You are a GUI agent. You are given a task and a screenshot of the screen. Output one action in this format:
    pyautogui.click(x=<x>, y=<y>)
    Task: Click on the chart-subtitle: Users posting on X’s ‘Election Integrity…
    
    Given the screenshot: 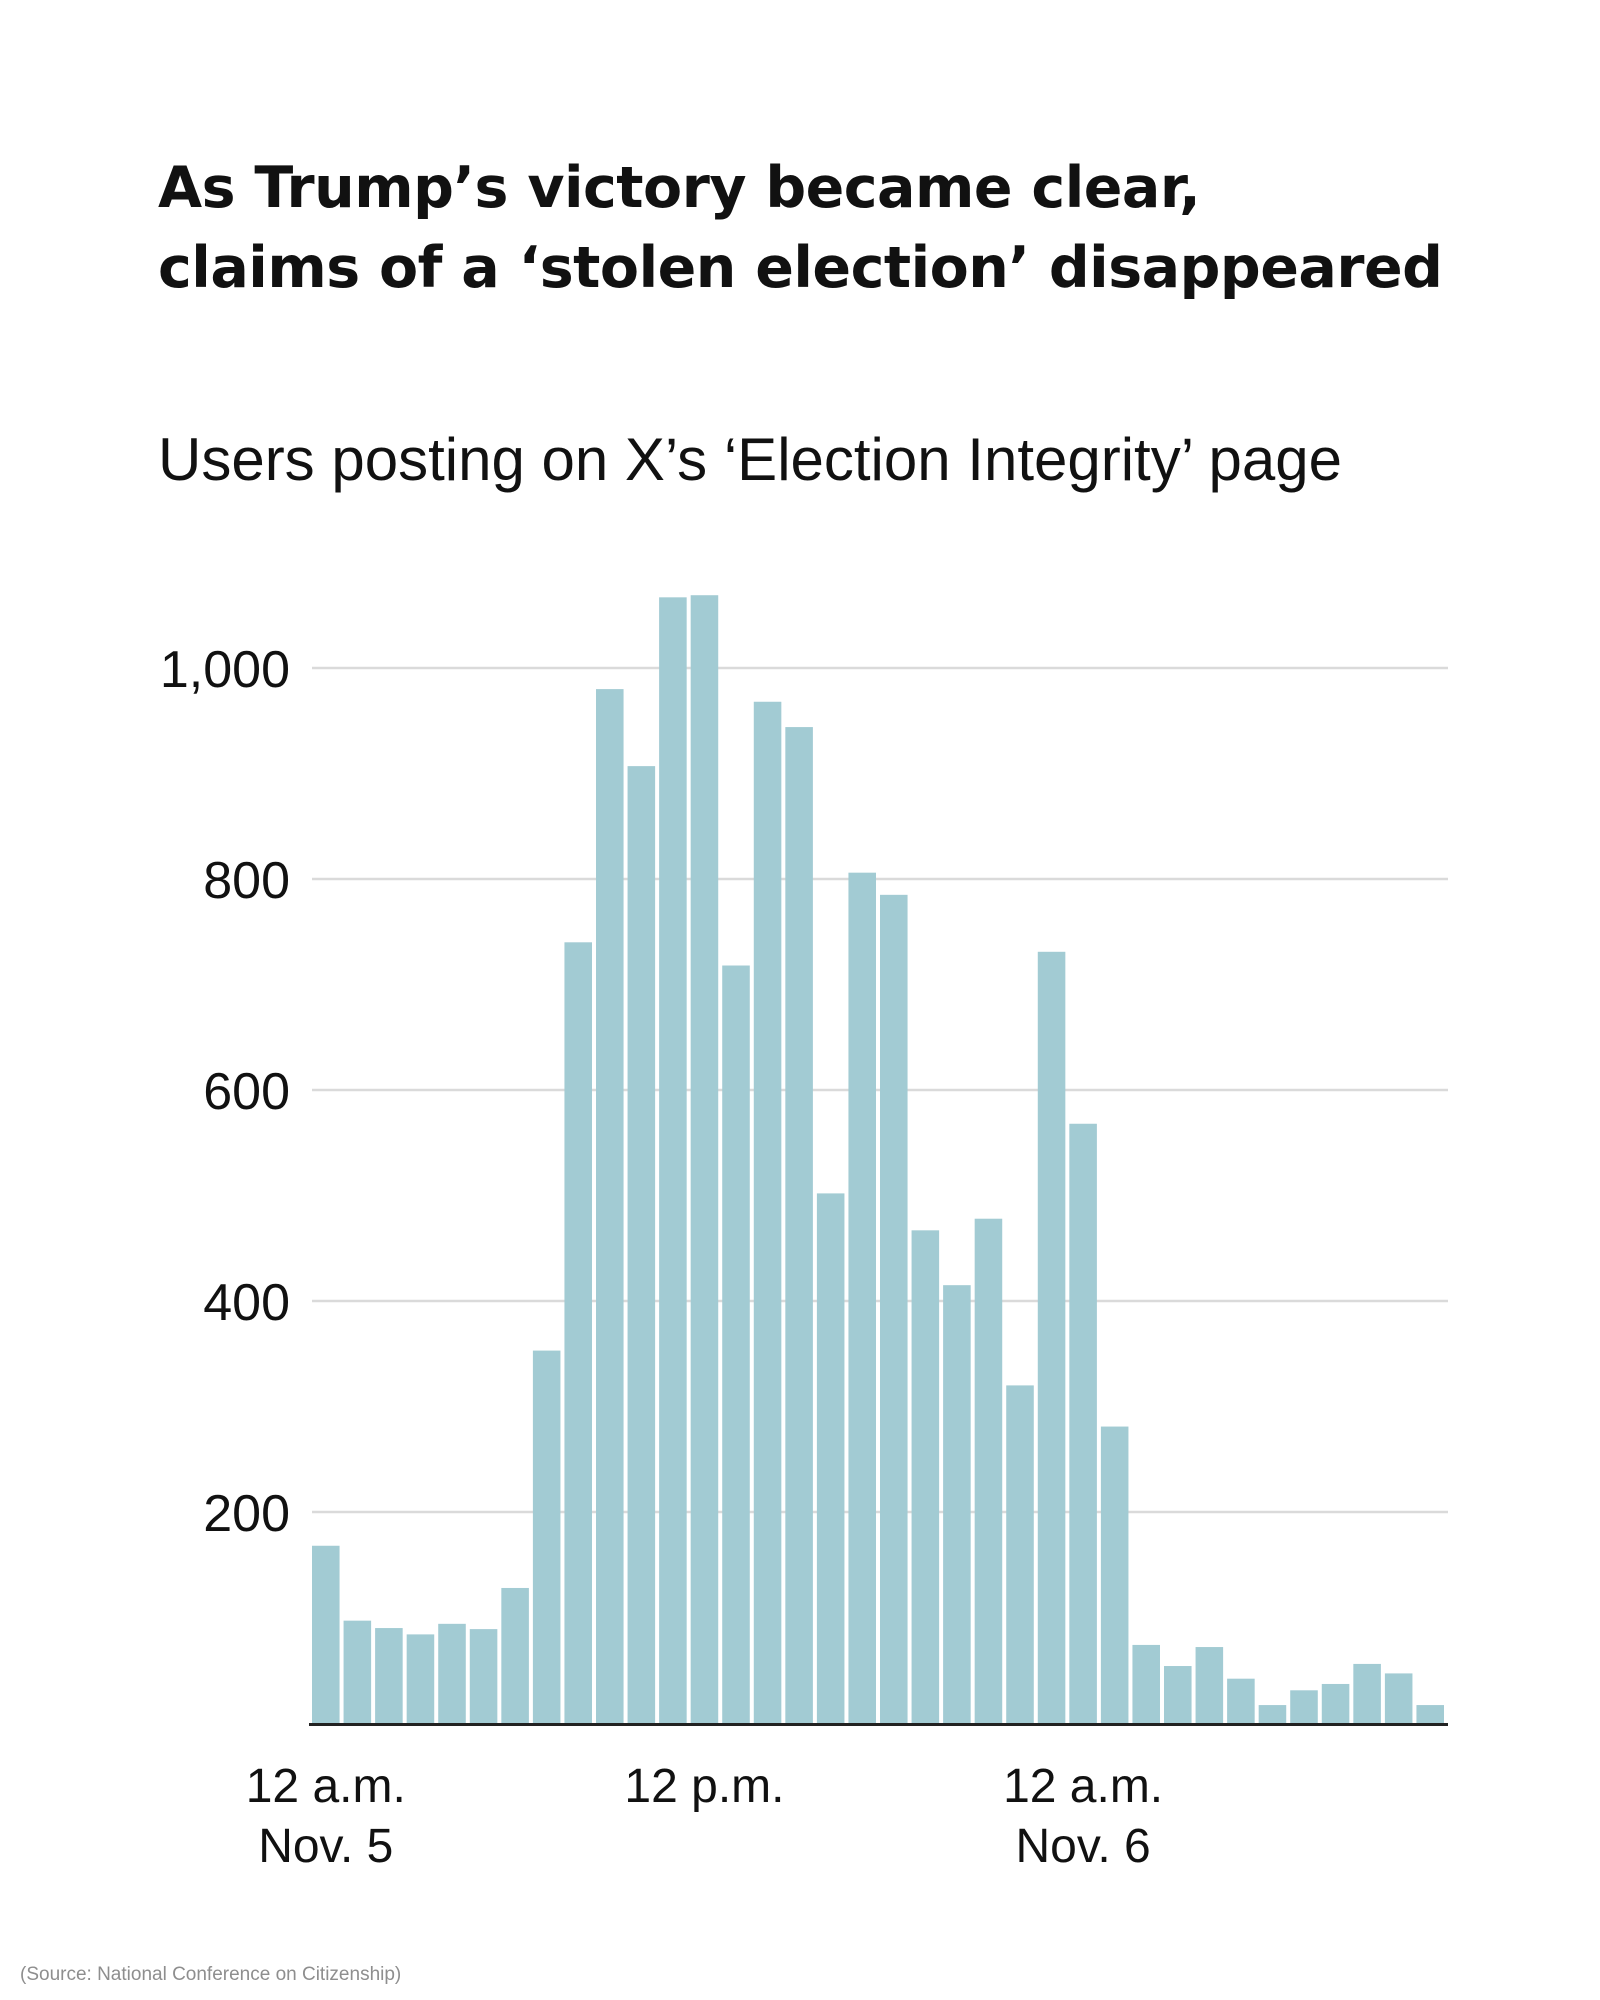 What is the action you would take?
    pyautogui.click(x=750, y=459)
    